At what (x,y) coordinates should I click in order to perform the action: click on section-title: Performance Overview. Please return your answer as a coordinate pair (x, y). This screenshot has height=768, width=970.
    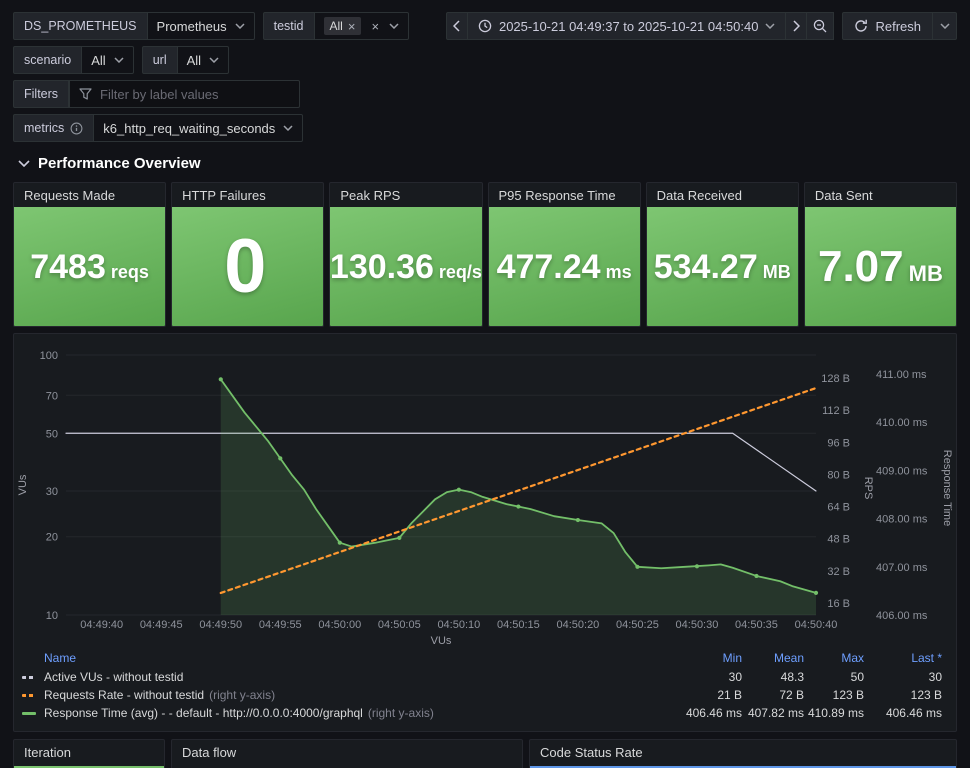
    Looking at the image, I should click on (119, 163).